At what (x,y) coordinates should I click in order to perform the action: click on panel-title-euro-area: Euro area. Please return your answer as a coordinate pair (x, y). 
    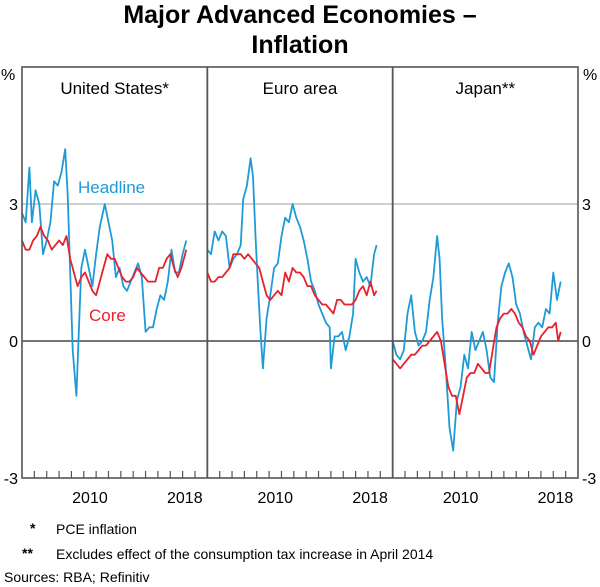
    Looking at the image, I should click on (300, 88).